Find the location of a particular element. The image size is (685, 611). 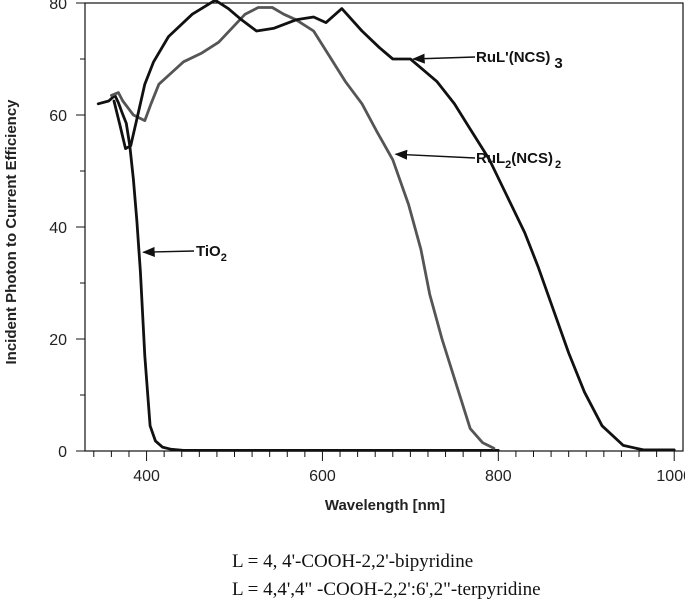

x-tick-label: 400 is located at coordinates (146, 476).